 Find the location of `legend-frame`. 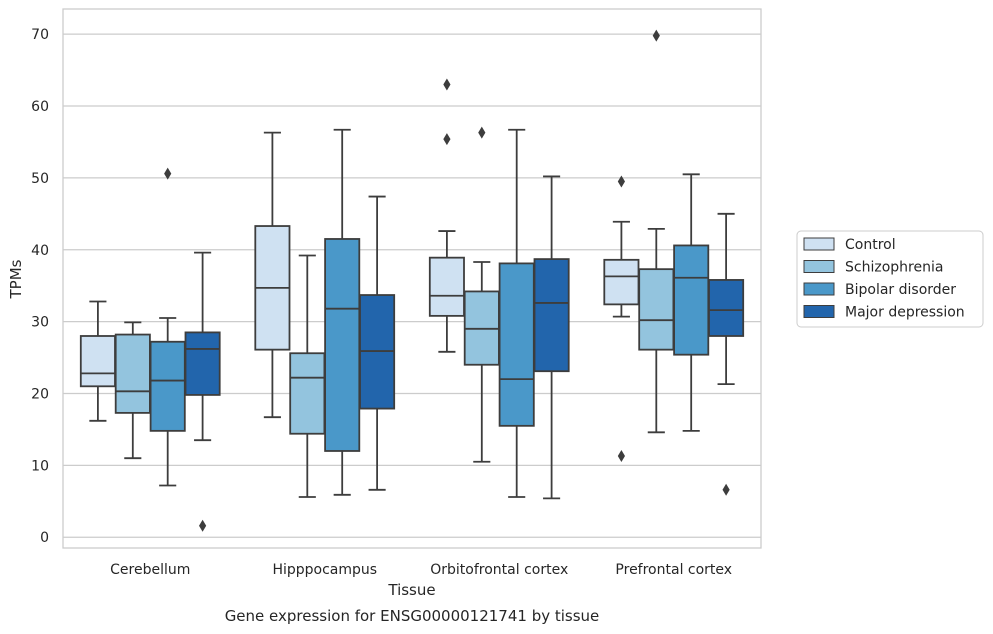

legend-frame is located at coordinates (890, 279).